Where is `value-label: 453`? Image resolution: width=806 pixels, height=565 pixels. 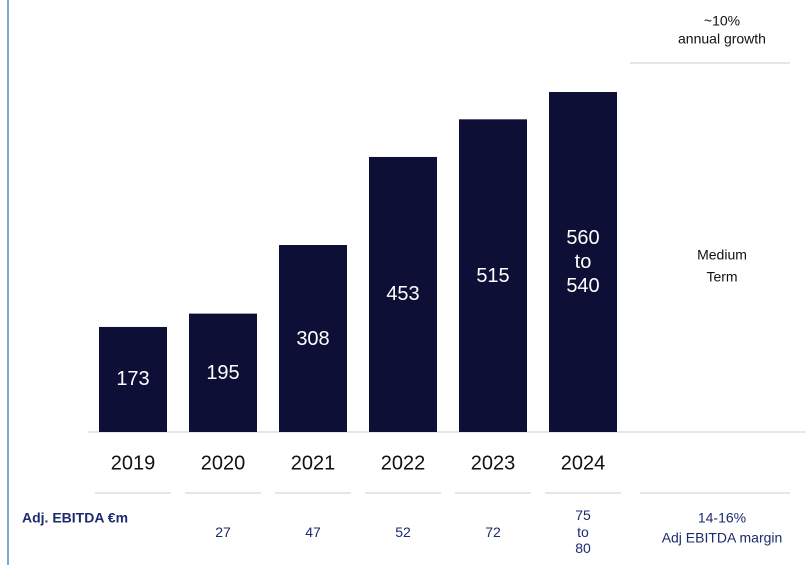 value-label: 453 is located at coordinates (403, 294).